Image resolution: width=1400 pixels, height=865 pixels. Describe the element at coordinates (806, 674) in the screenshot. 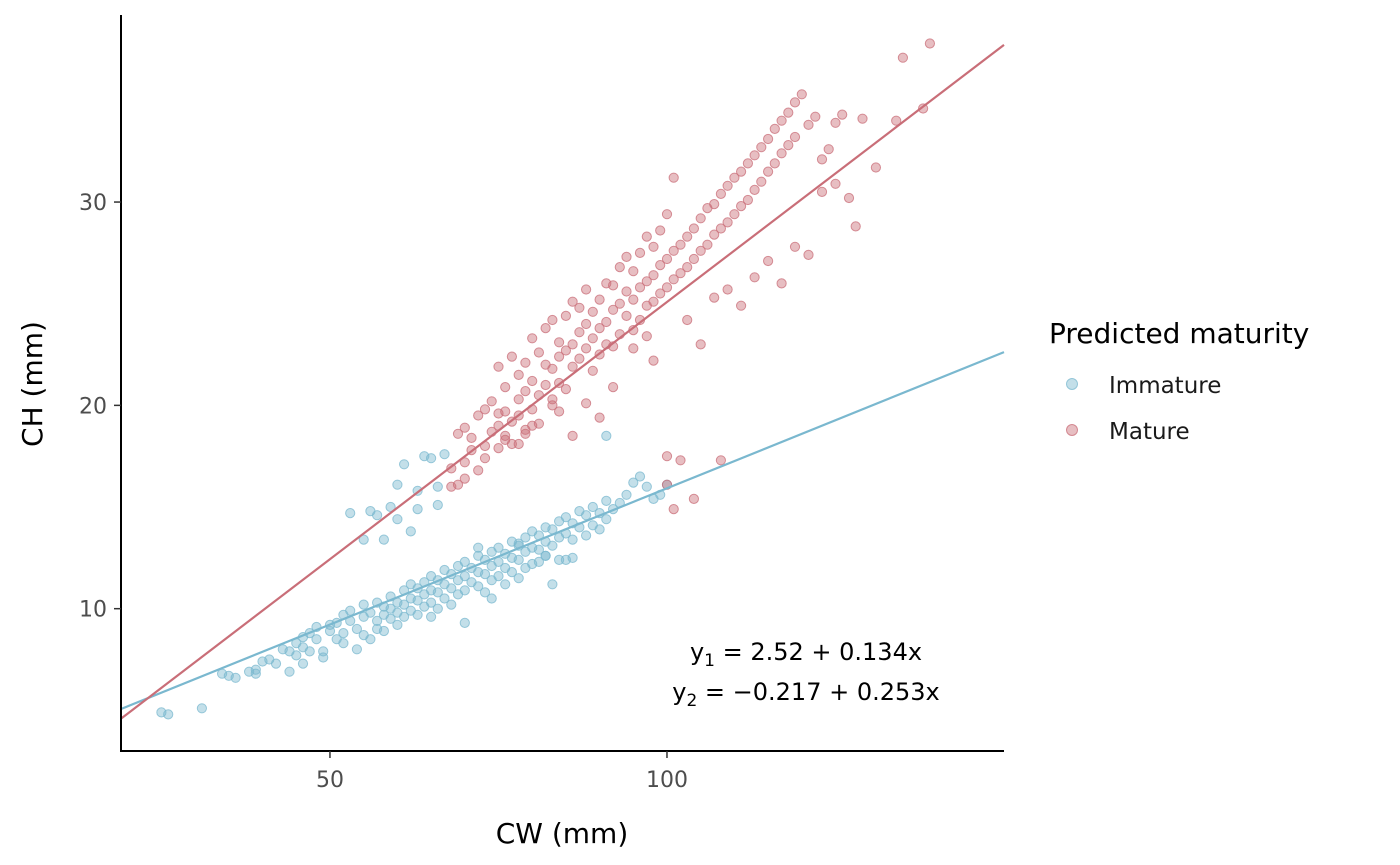

I see `regression-equations: y1 = 2.52 + 0.134x y2 = −0.217 + 0.253x` at that location.